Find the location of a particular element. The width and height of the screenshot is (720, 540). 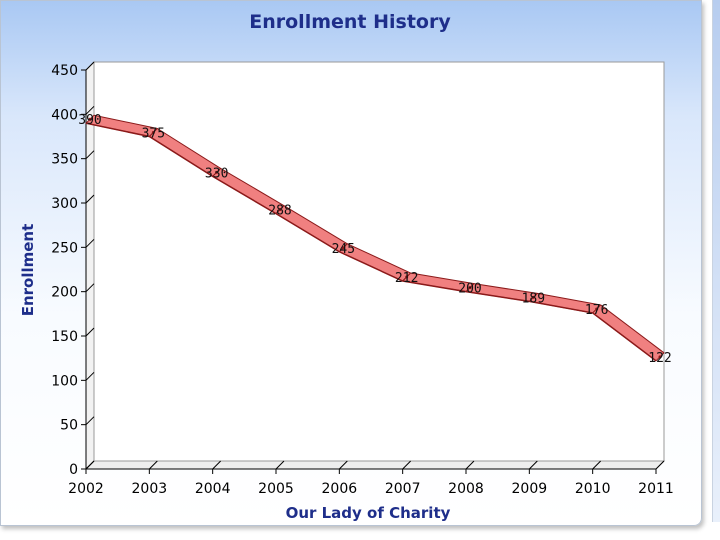

y-tick-label: 450 is located at coordinates (64, 71).